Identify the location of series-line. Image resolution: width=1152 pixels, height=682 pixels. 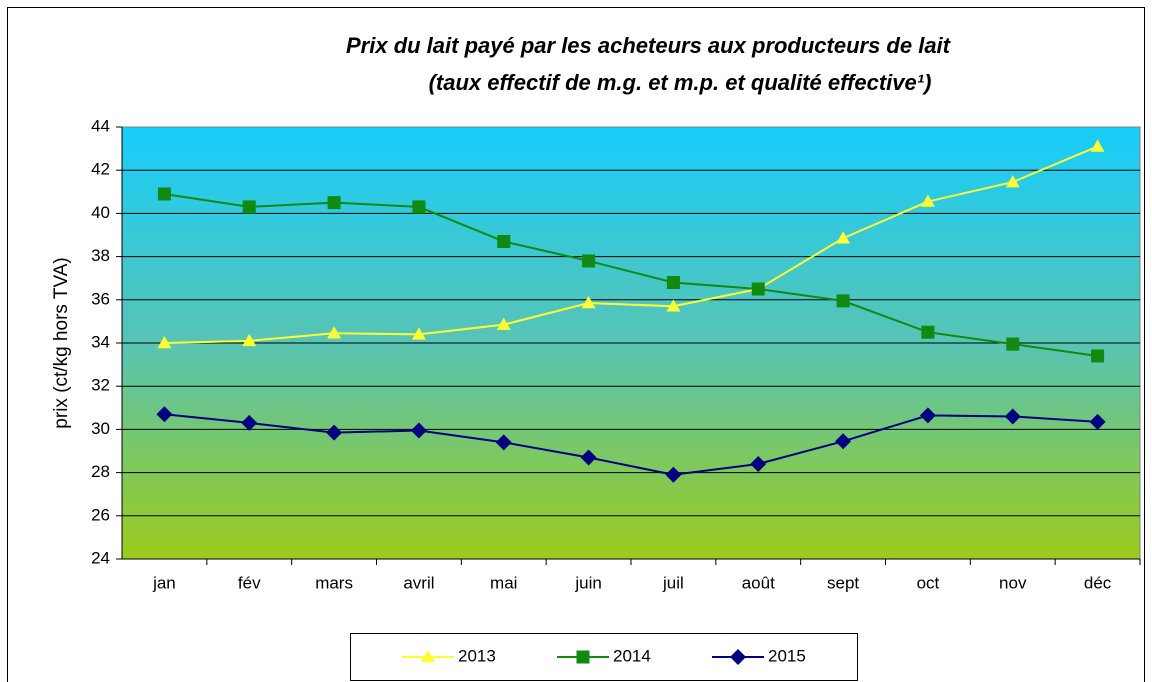
(631, 444).